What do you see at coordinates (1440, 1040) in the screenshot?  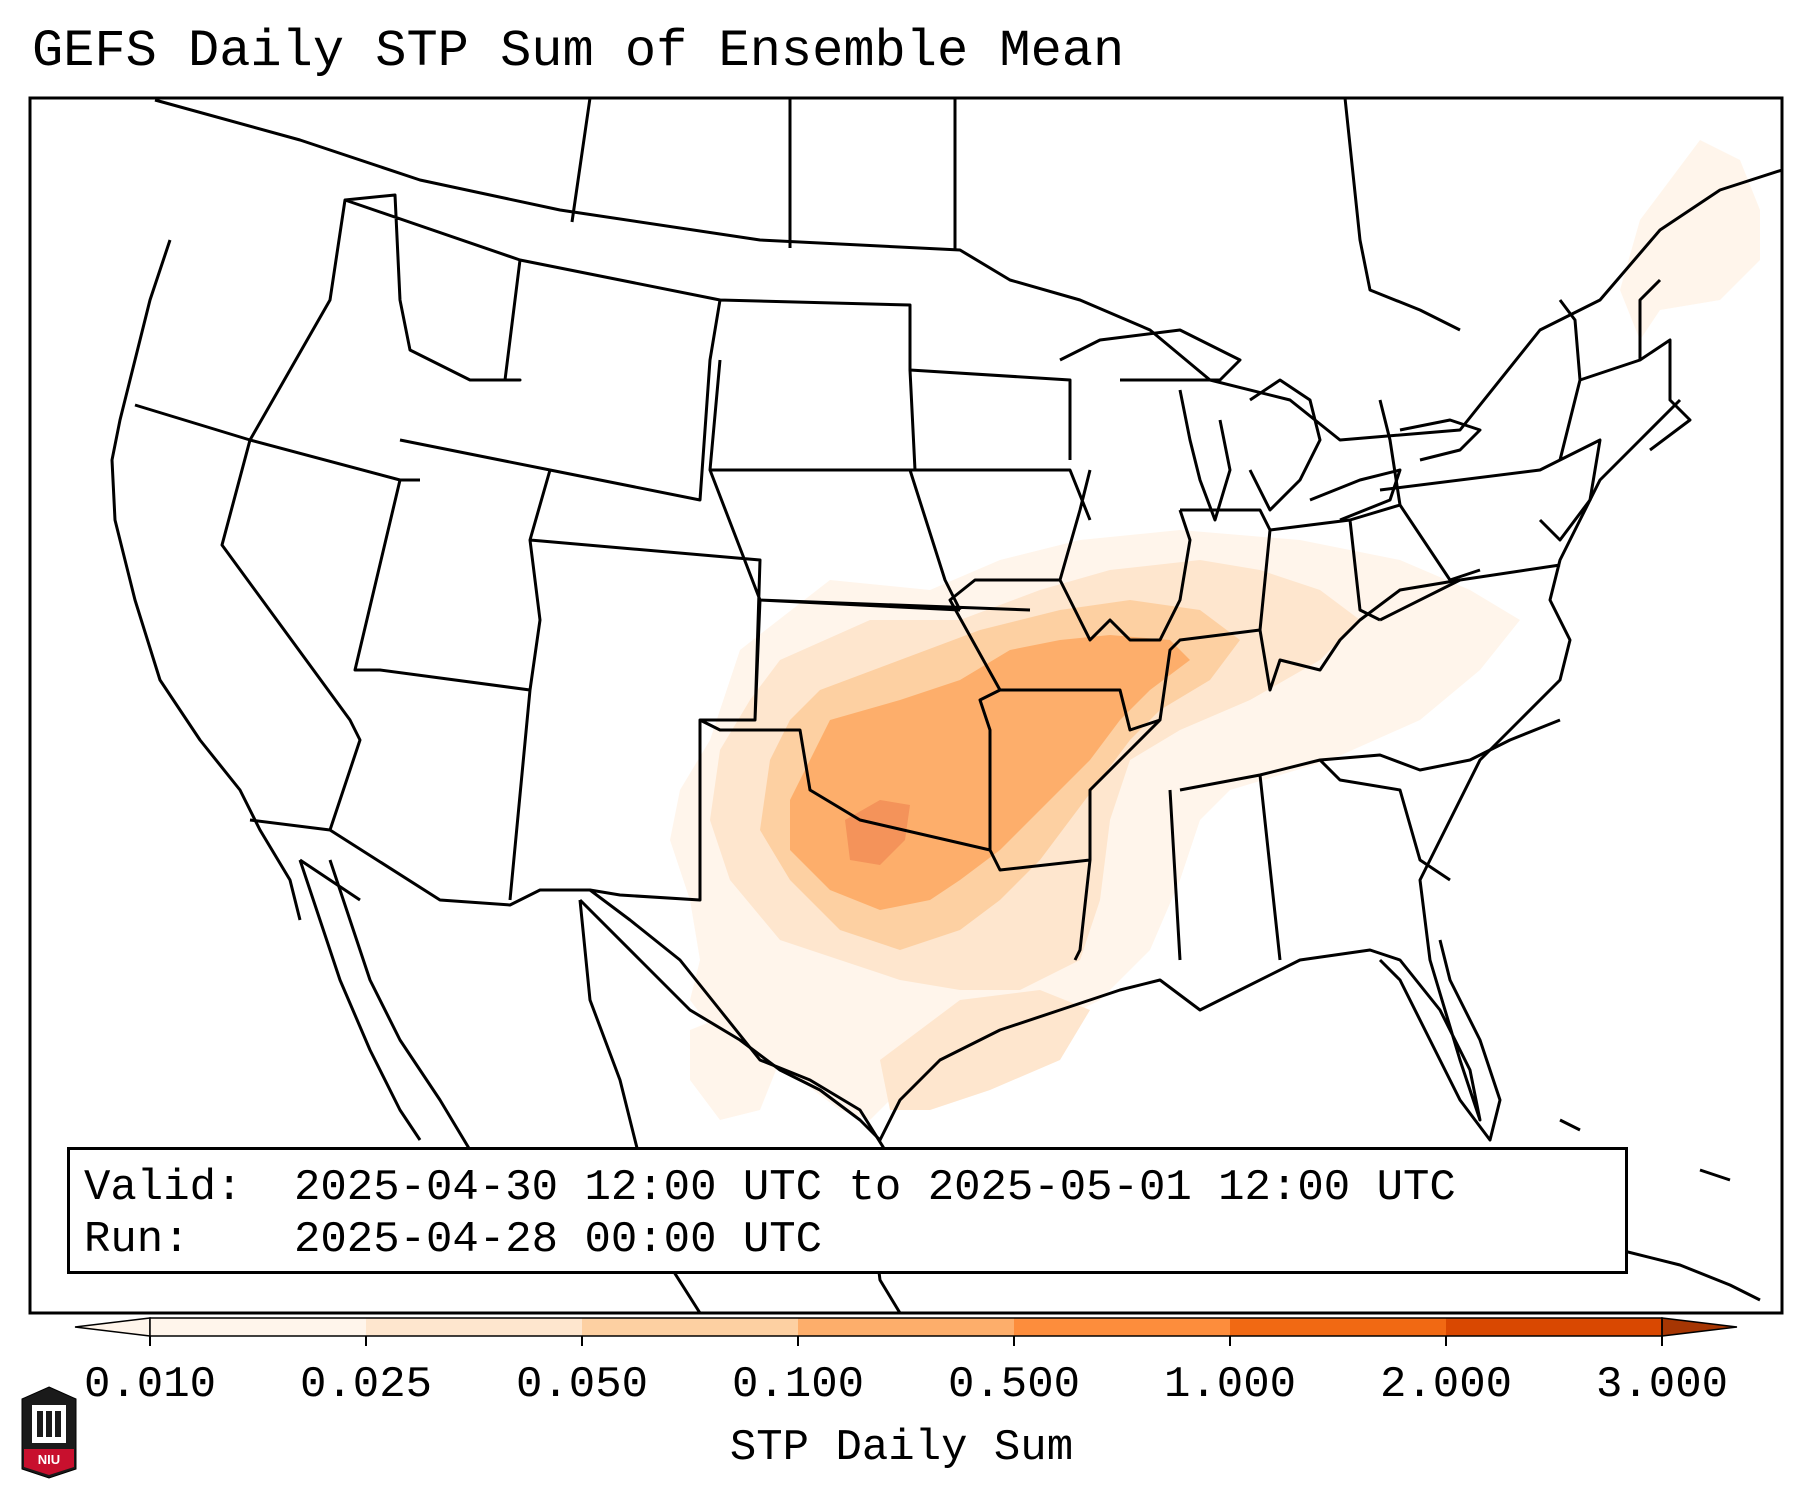 I see `florida` at bounding box center [1440, 1040].